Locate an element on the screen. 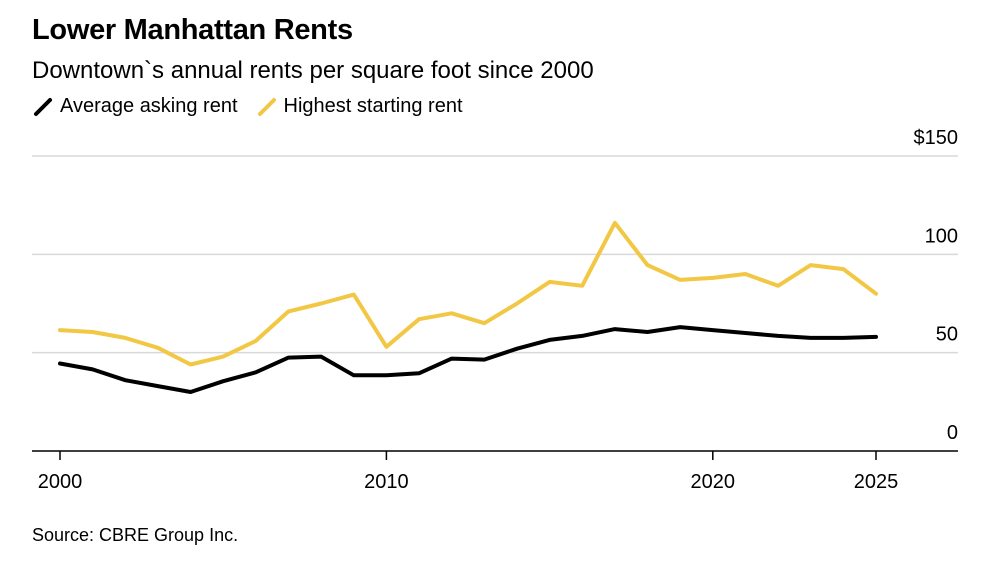  source-note: Source: CBRE Group Inc. is located at coordinates (135, 535).